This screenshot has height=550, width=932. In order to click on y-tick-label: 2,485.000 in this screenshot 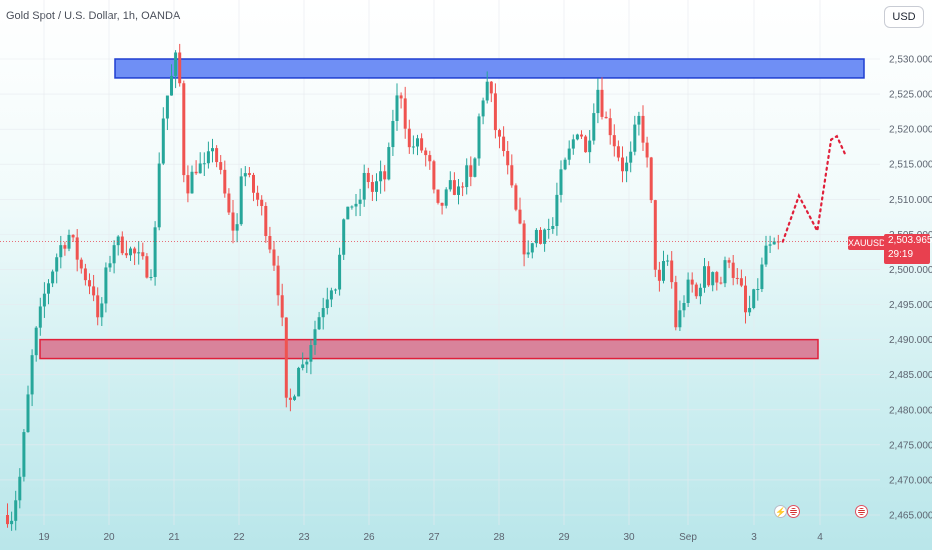, I will do `click(910, 375)`.